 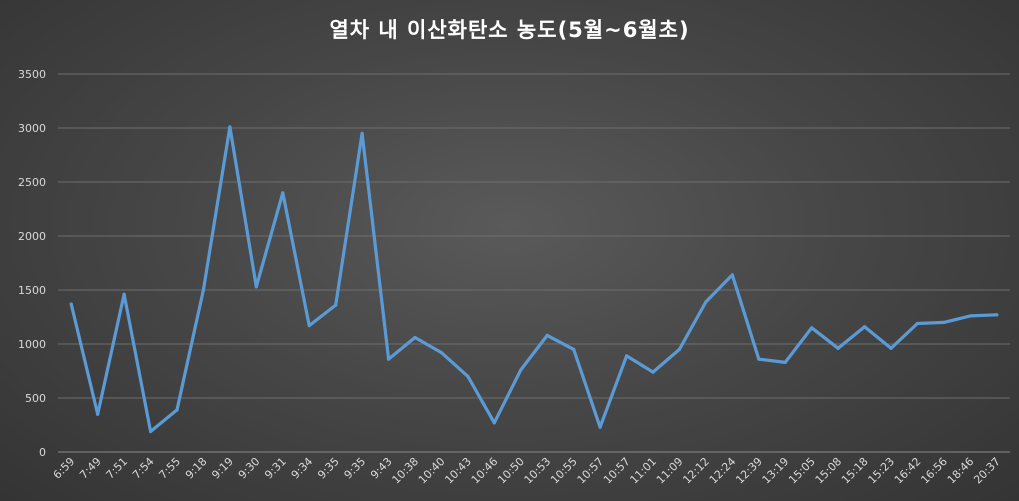 What do you see at coordinates (511, 471) in the screenshot?
I see `x-tick-label: 10:50` at bounding box center [511, 471].